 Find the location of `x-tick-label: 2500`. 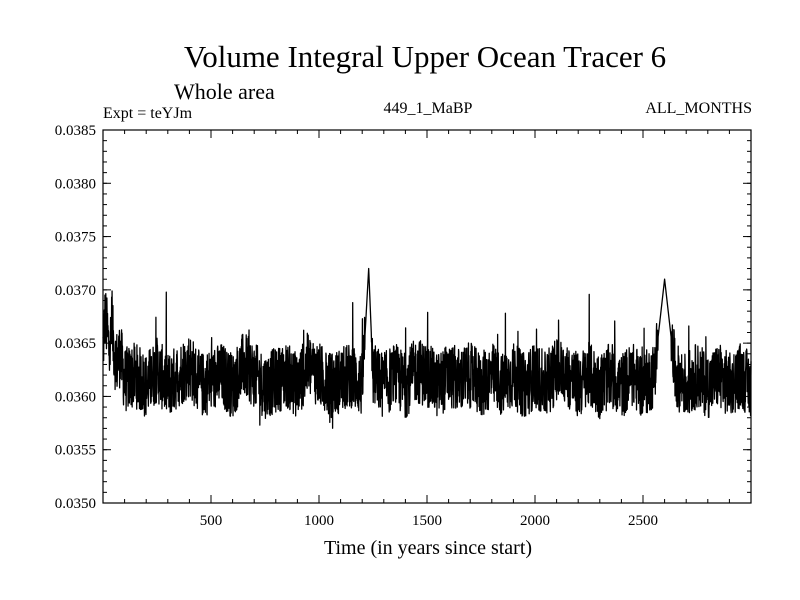

x-tick-label: 2500 is located at coordinates (643, 521).